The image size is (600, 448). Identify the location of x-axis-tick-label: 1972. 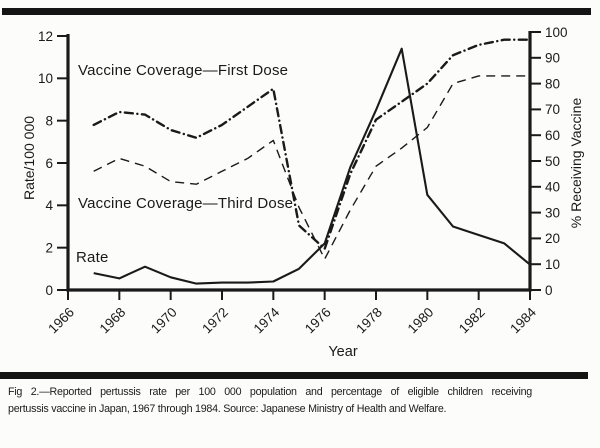
(215, 321).